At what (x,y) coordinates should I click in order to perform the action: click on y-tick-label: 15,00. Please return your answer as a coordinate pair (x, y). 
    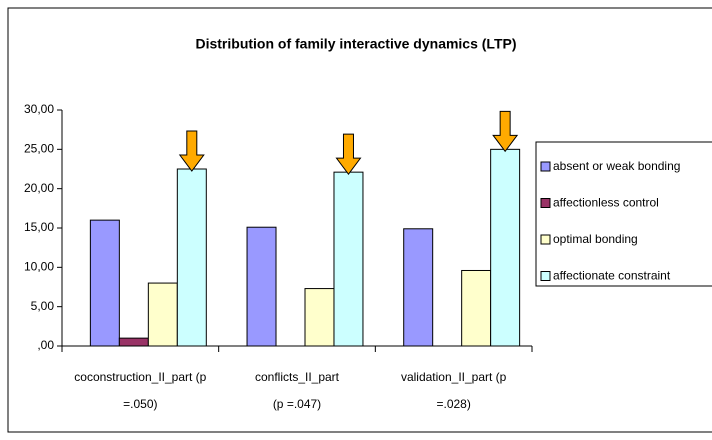
    Looking at the image, I should click on (39, 227).